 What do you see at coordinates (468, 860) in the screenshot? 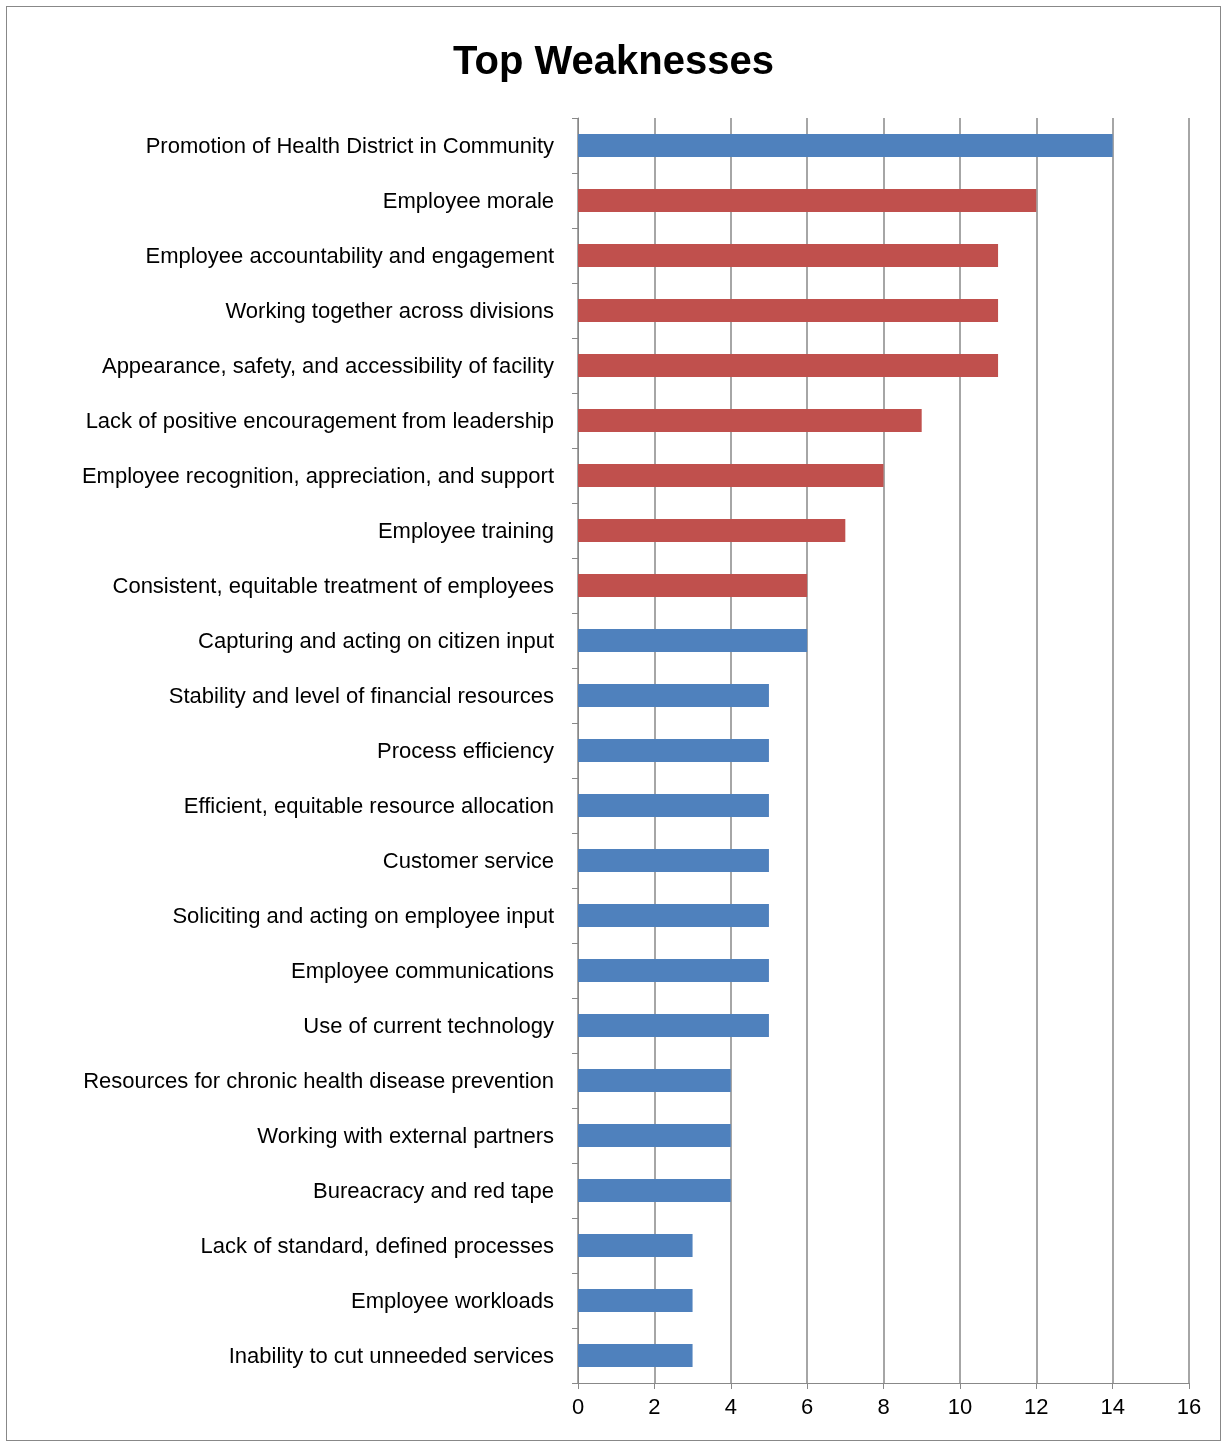
I see `y-tick-label: Customer service` at bounding box center [468, 860].